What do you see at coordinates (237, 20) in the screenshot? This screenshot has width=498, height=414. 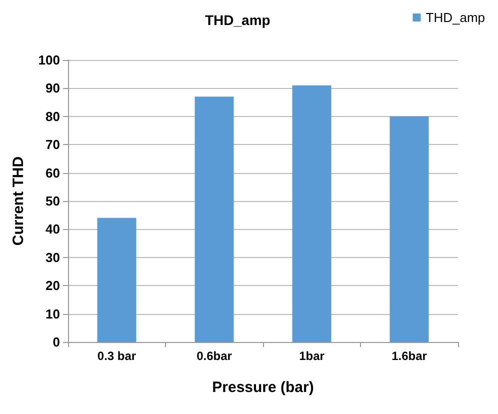 I see `chart-title: THD_amp` at bounding box center [237, 20].